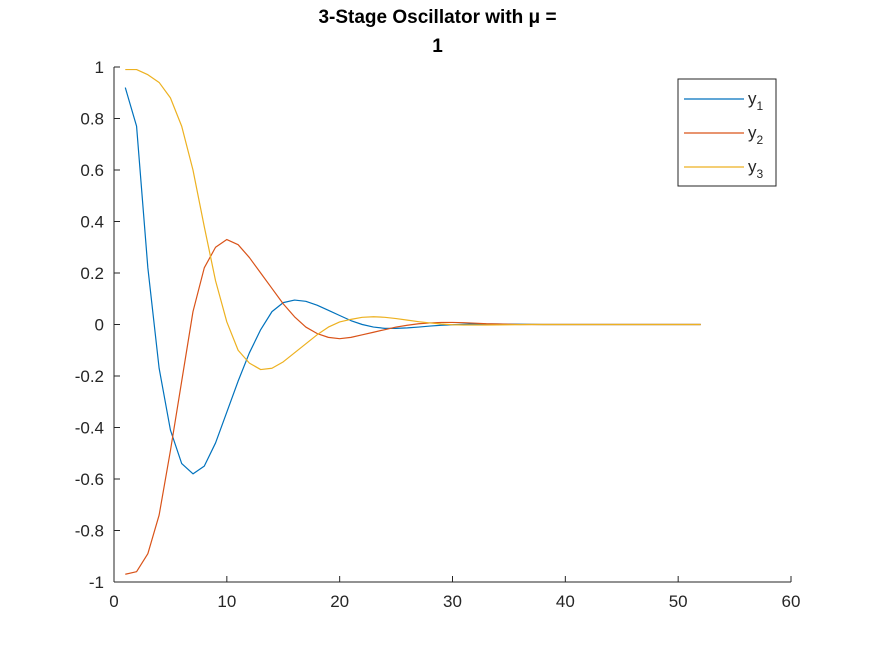 This screenshot has width=875, height=656. Describe the element at coordinates (452, 601) in the screenshot. I see `x-tick-label: 30` at that location.